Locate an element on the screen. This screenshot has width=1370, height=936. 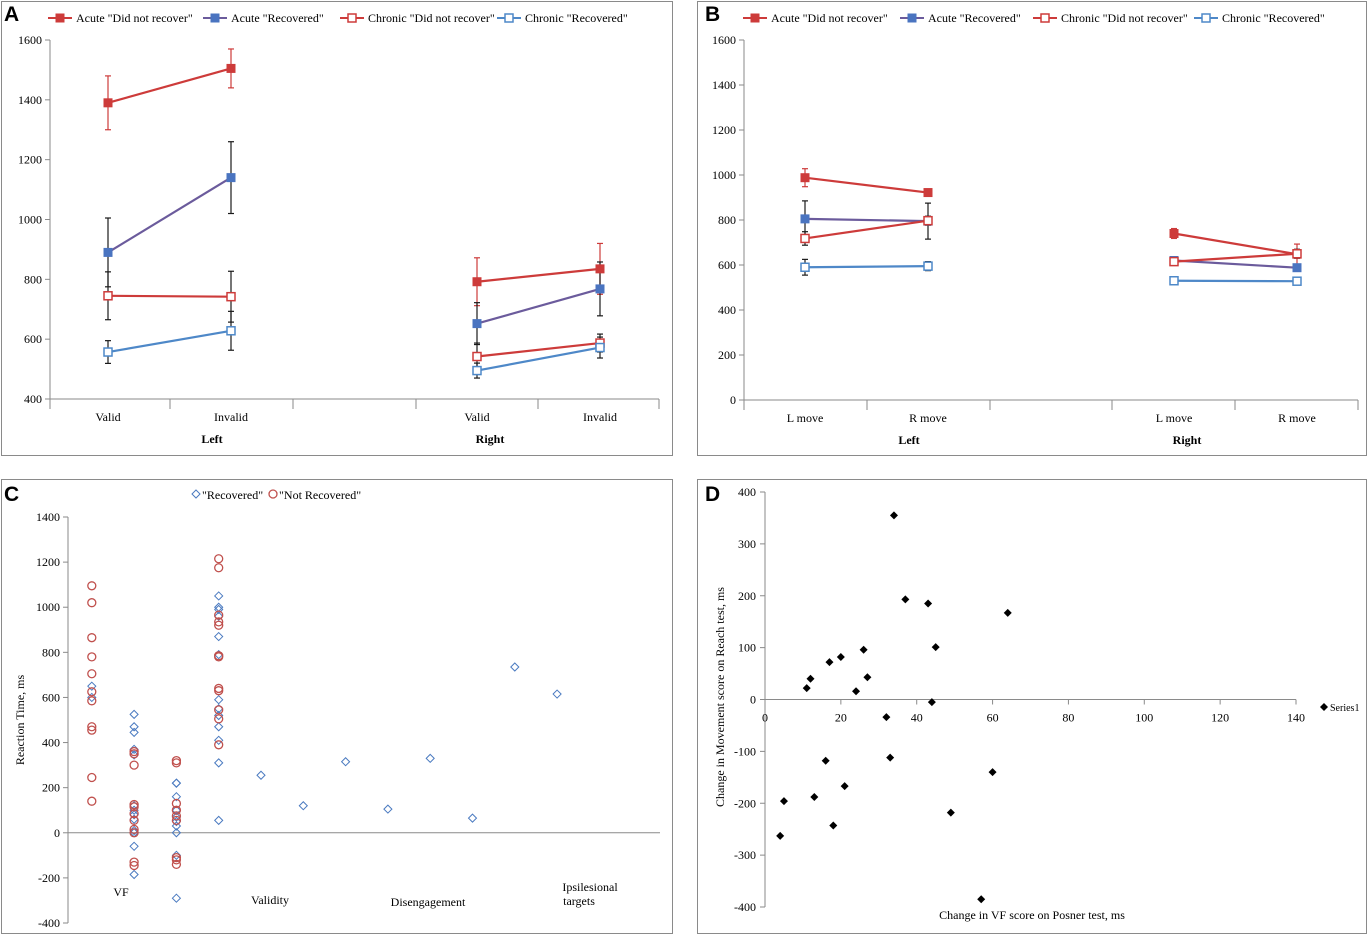
category-label: Ipsilesional is located at coordinates (590, 887).